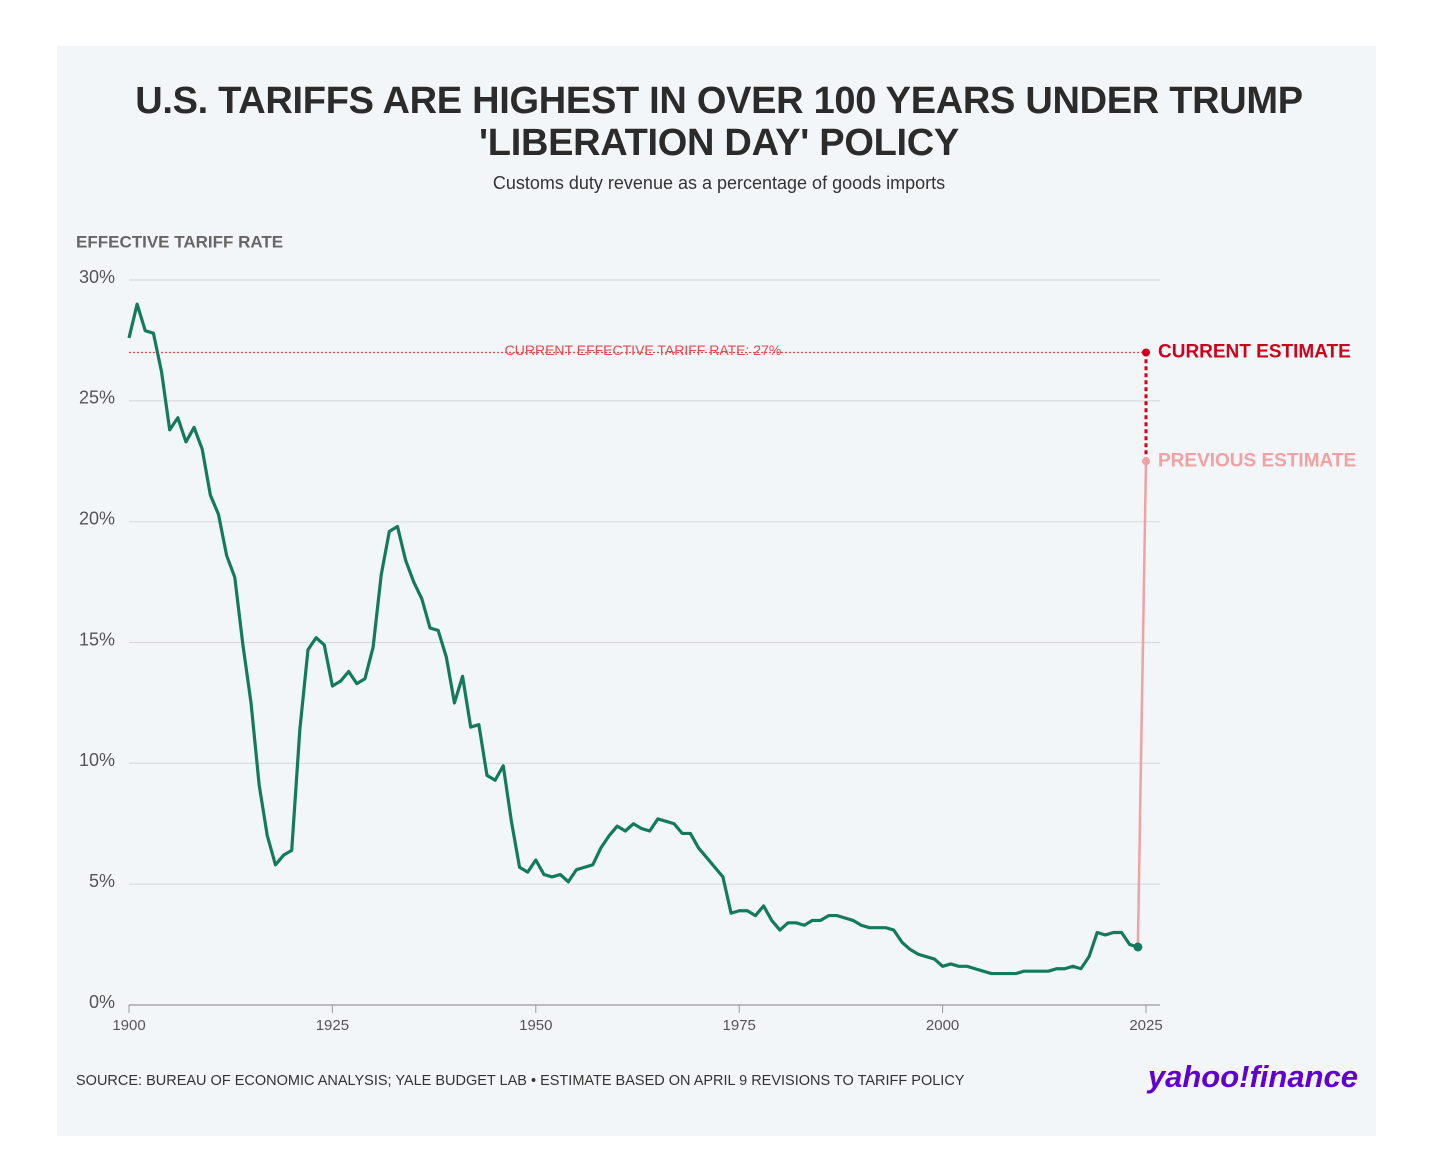 This screenshot has width=1438, height=1172. Describe the element at coordinates (1254, 352) in the screenshot. I see `estimate-label: CURRENT ESTIMATE` at that location.